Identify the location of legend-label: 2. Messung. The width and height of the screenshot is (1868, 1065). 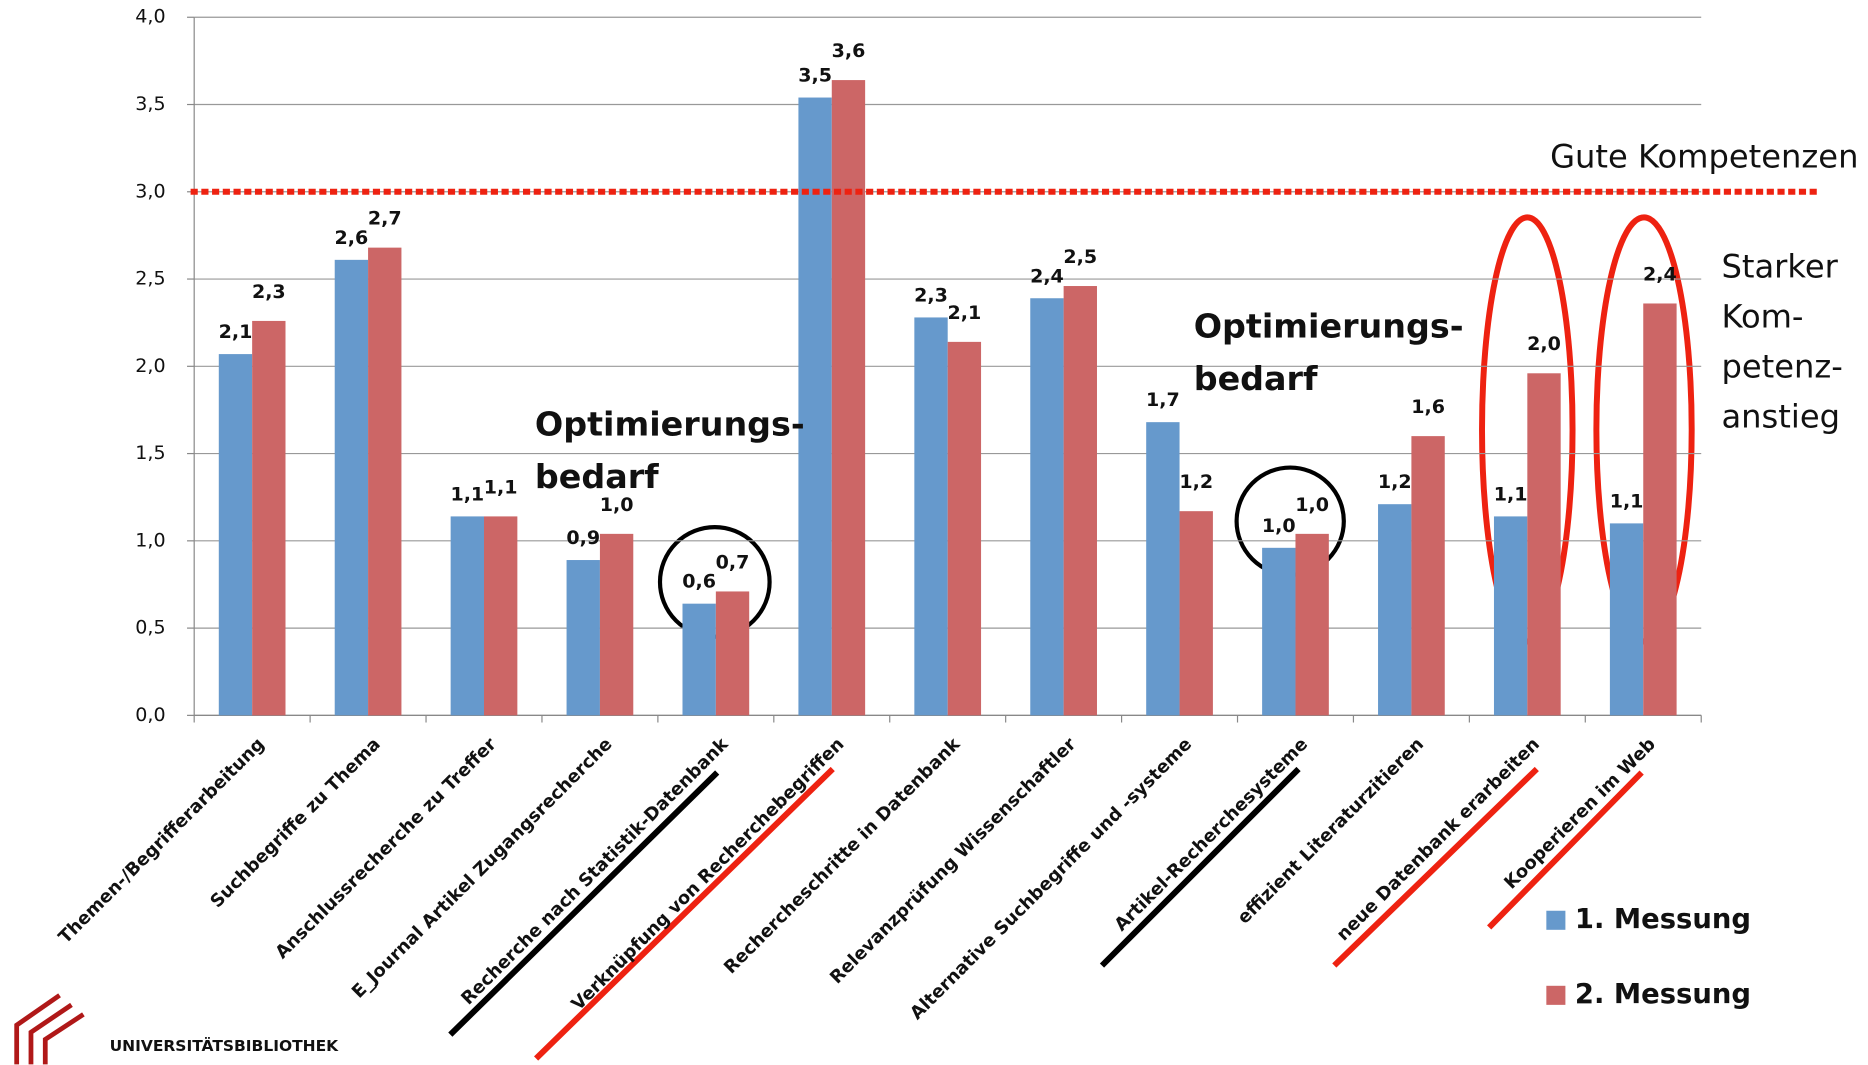
(1663, 994).